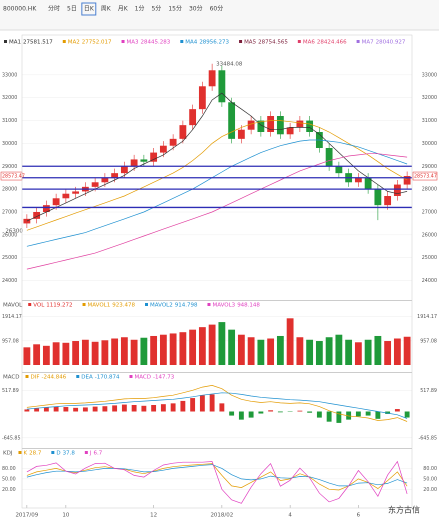 The height and width of the screenshot is (526, 439). What do you see at coordinates (223, 306) in the screenshot?
I see `legend-name: MAVOL3` at bounding box center [223, 306].